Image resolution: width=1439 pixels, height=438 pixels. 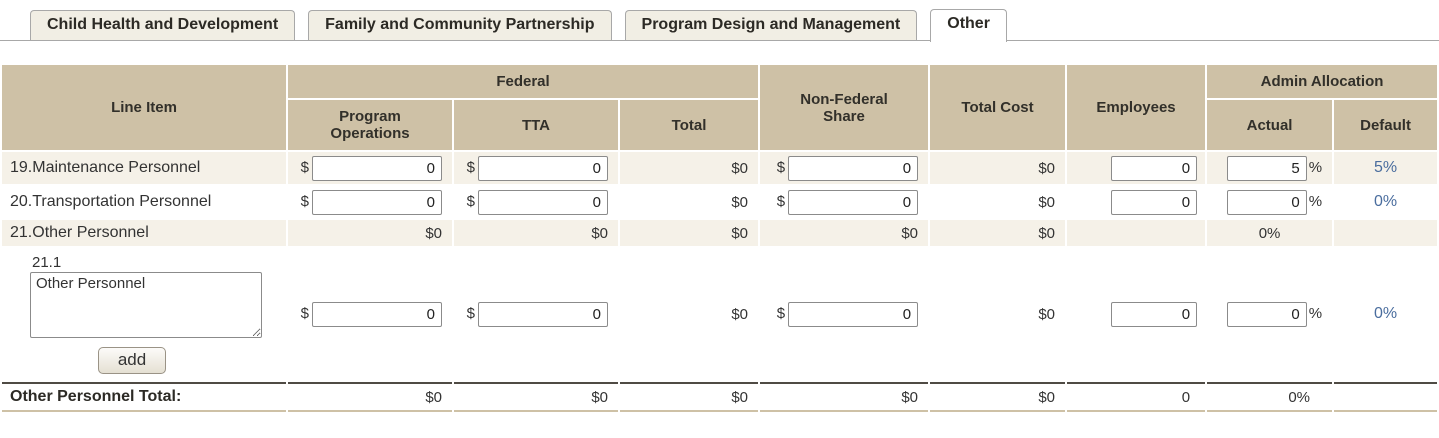 I want to click on col-header-default: Default, so click(x=1386, y=125).